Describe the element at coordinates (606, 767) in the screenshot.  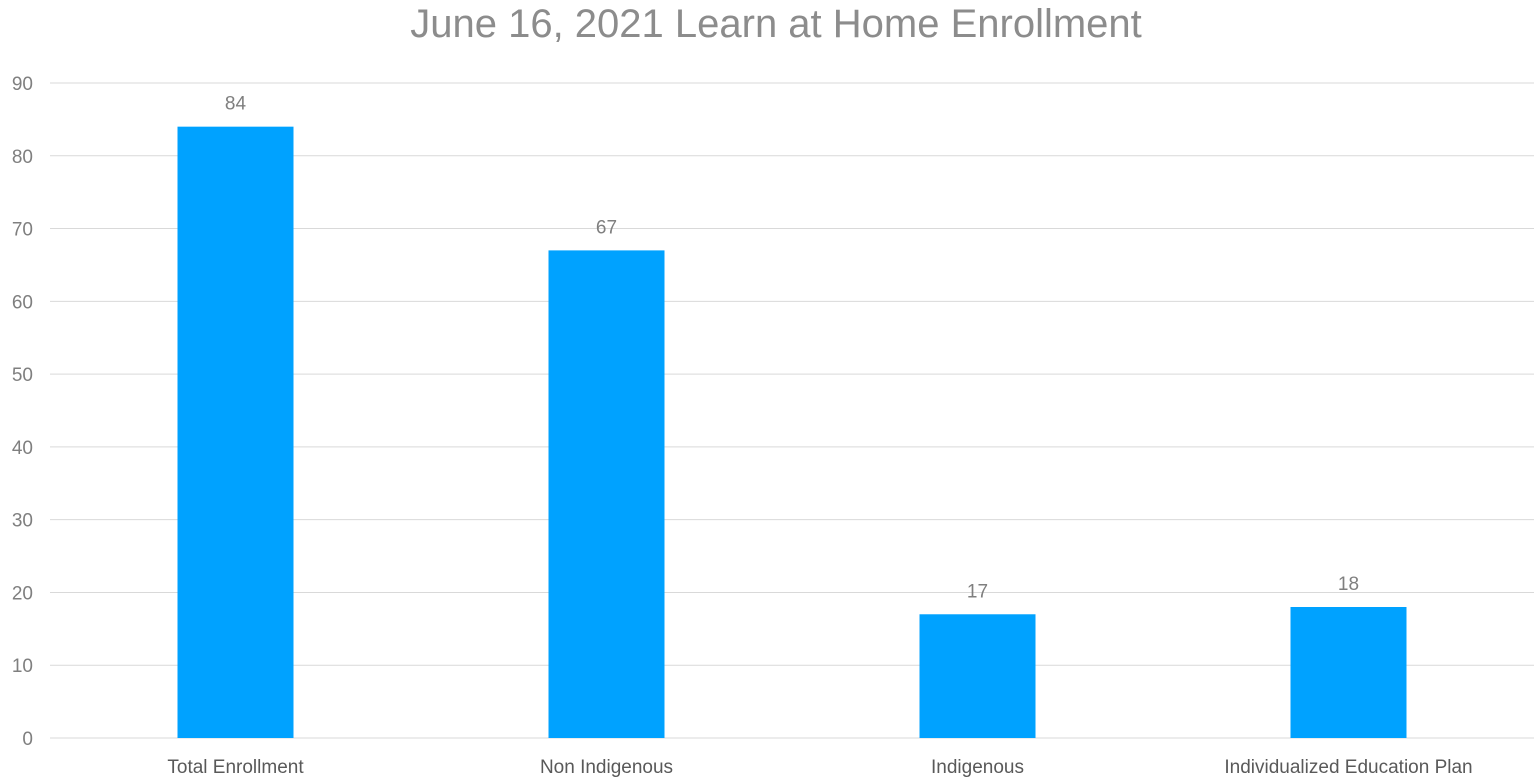
I see `x-category-label: Non Indigenous` at that location.